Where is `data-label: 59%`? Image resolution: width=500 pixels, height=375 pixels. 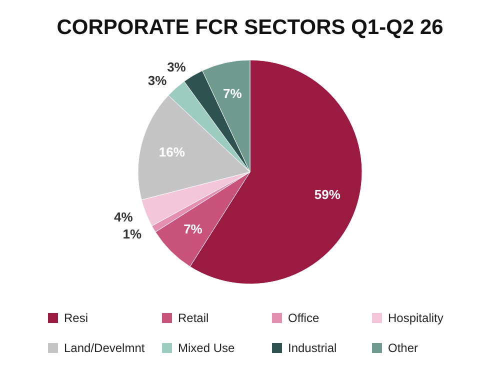
data-label: 59% is located at coordinates (327, 194).